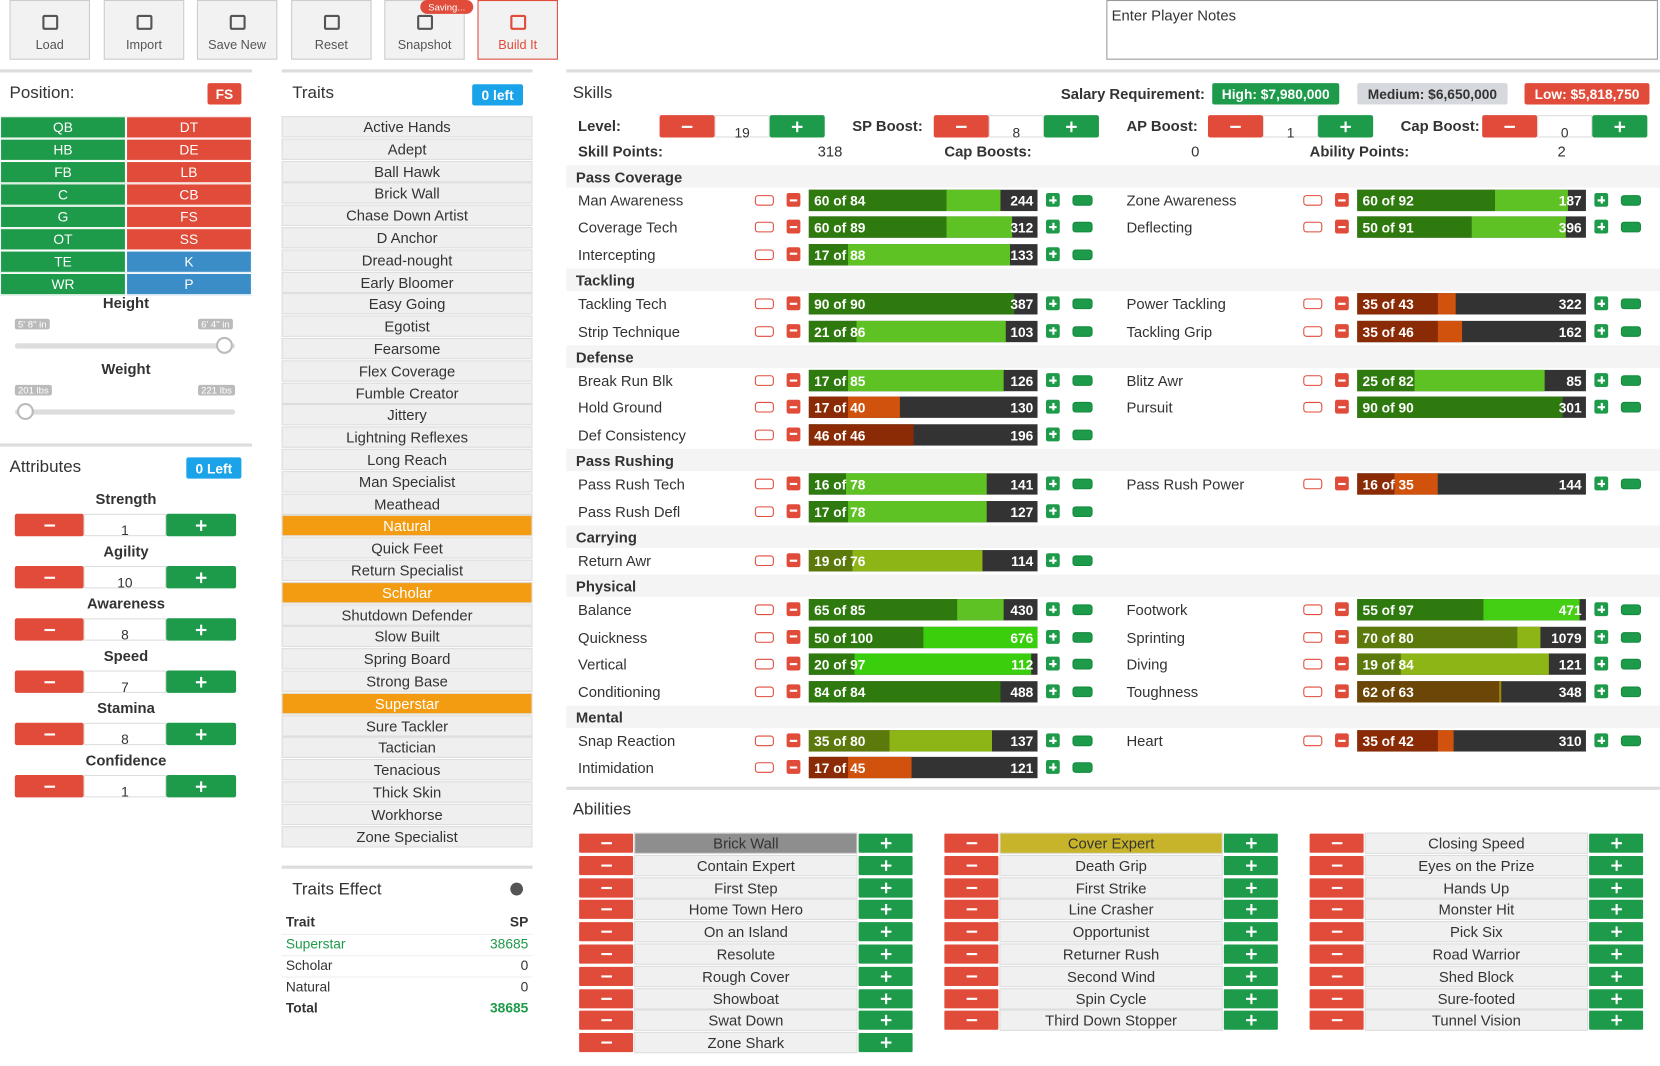  I want to click on ability-name: Road Warrior, so click(1476, 954).